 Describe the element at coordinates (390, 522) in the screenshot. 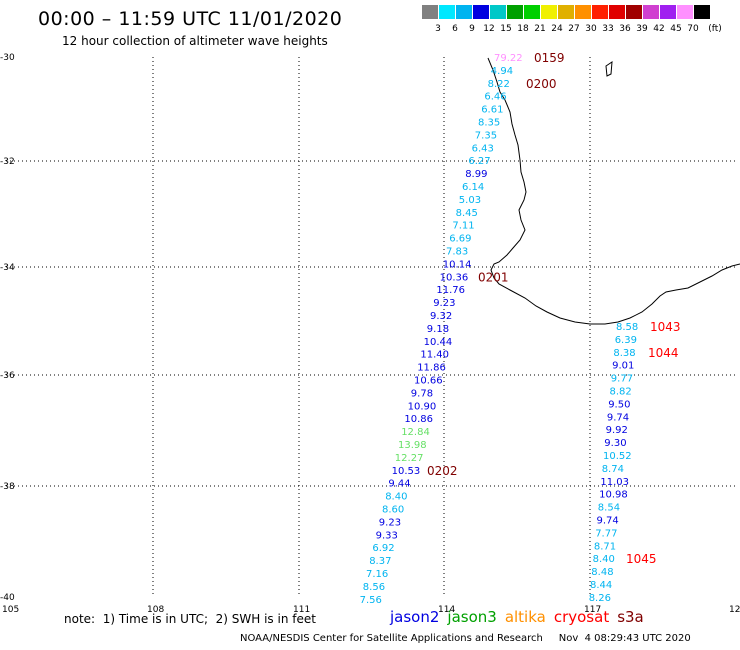

I see `wave-height-label: 9.23` at that location.